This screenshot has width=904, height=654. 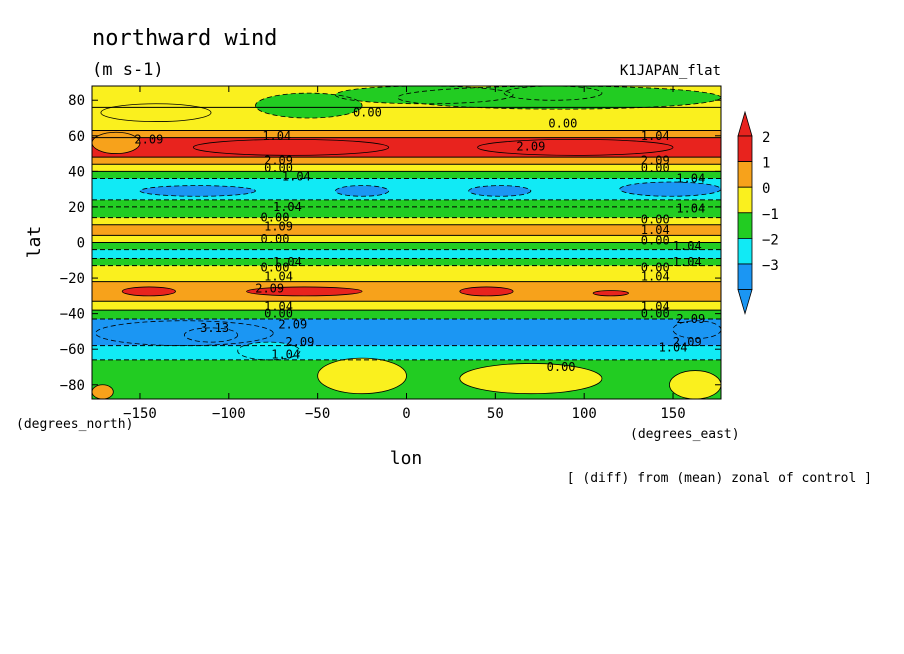 What do you see at coordinates (561, 367) in the screenshot?
I see `contour-label-39: 0.00` at bounding box center [561, 367].